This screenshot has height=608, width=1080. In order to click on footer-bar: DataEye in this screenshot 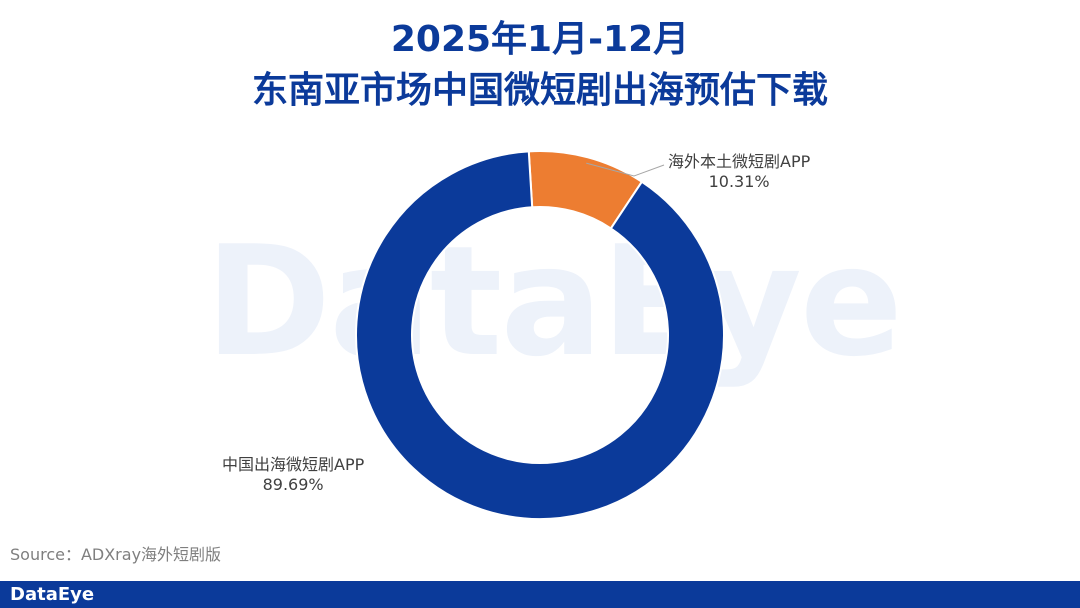, I will do `click(540, 594)`.